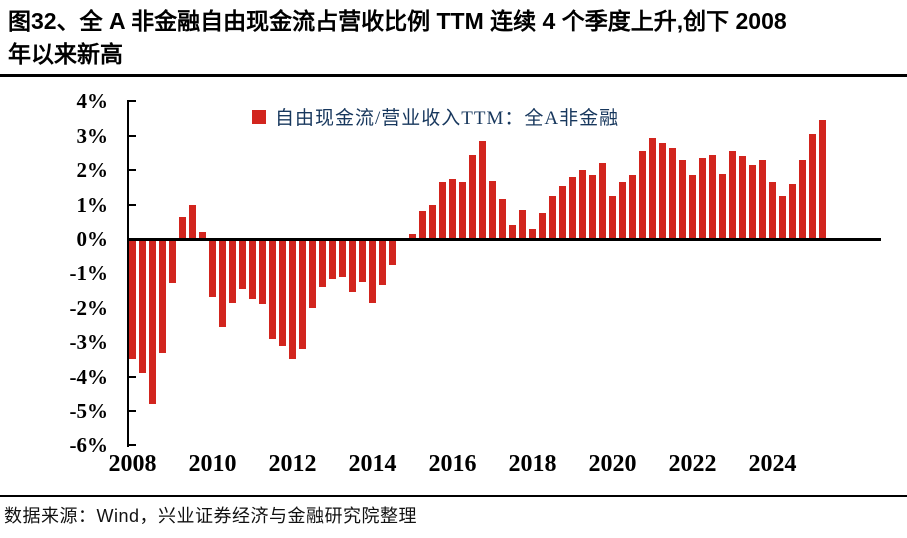 The height and width of the screenshot is (538, 907). Describe the element at coordinates (89, 273) in the screenshot. I see `y-tick-label: -1%` at that location.